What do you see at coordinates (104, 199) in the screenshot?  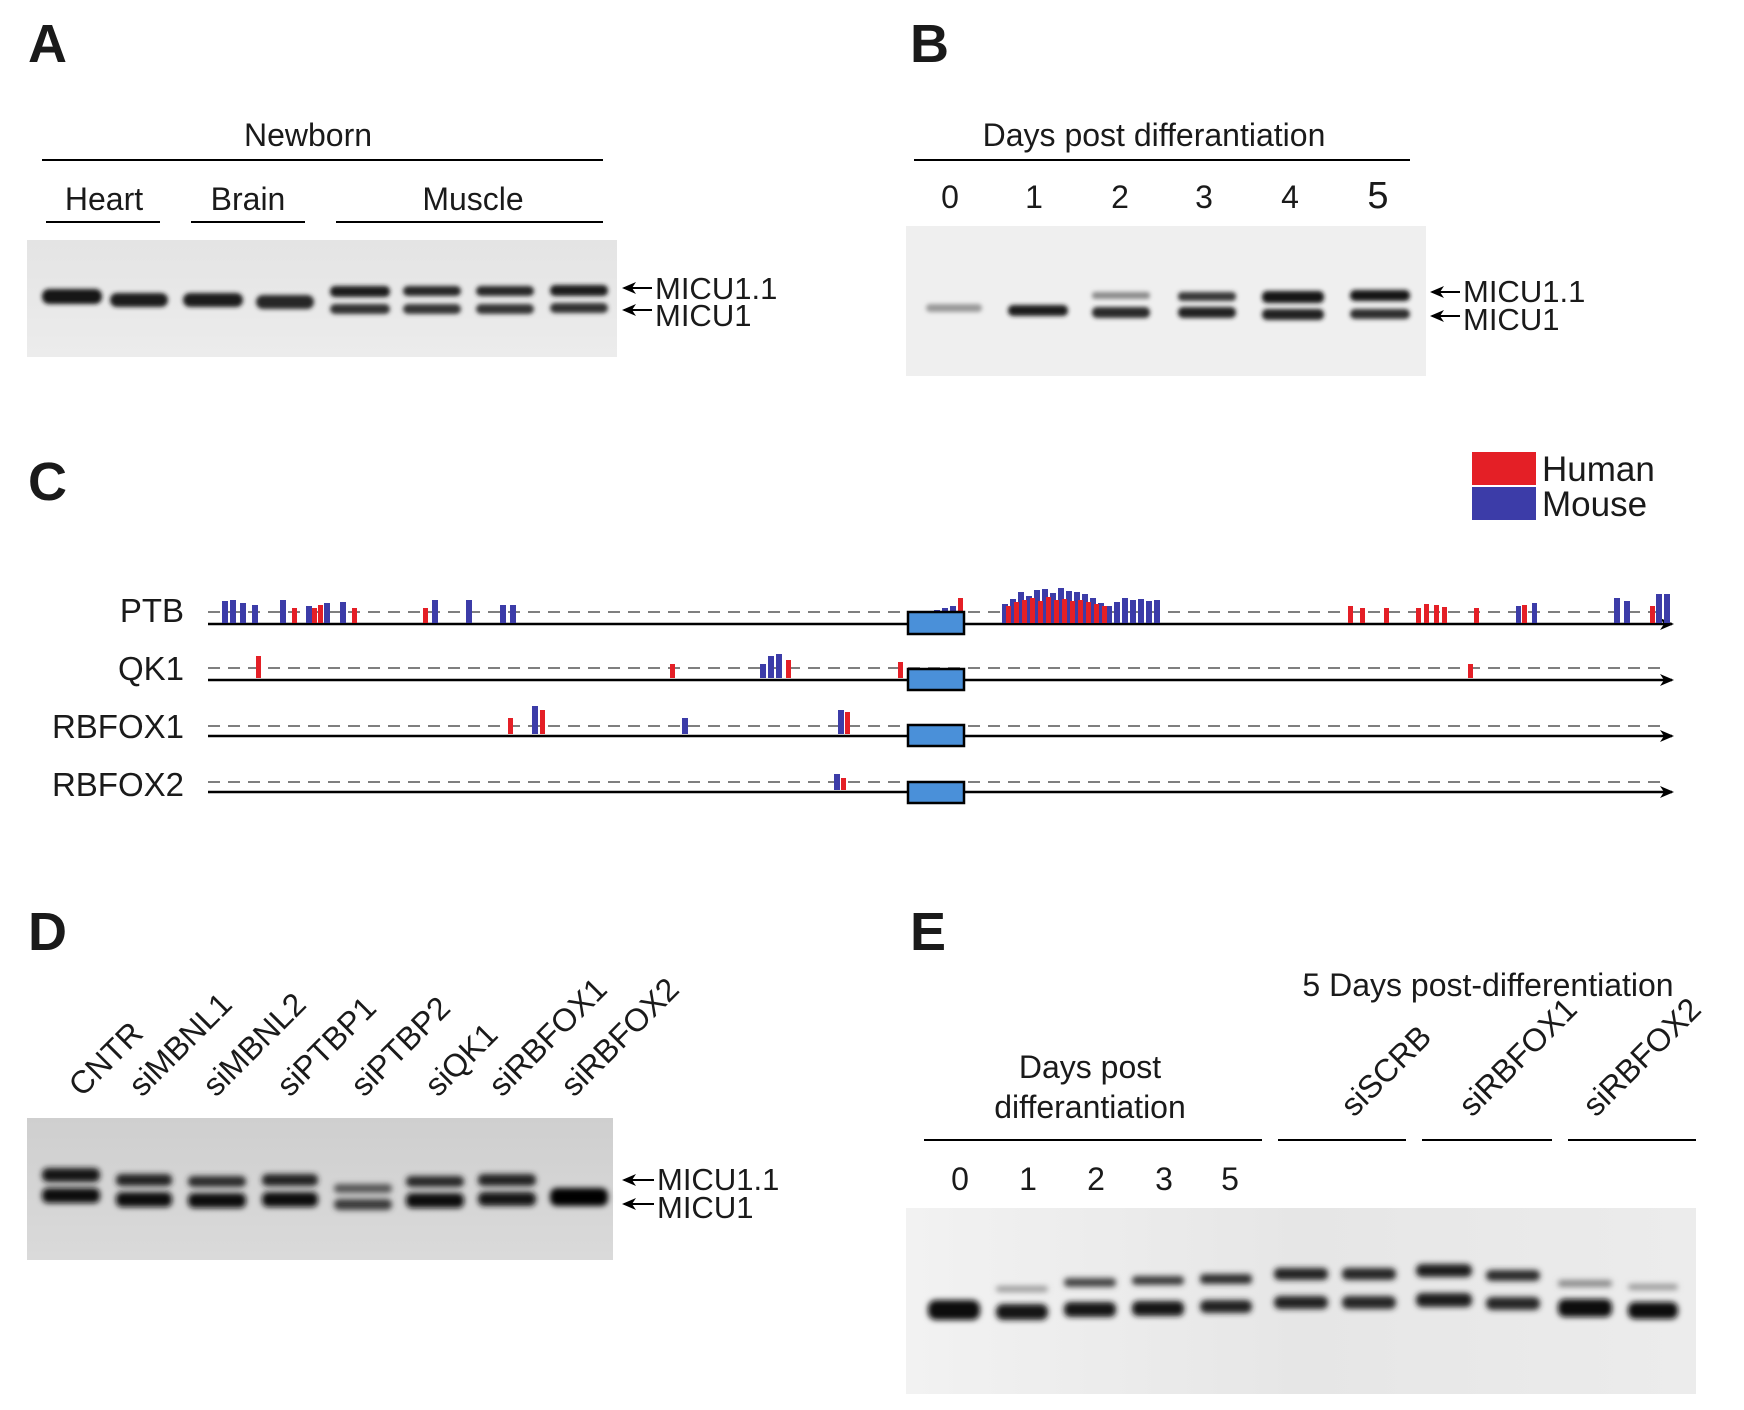 I see `panel-a-group-heart: Heart` at bounding box center [104, 199].